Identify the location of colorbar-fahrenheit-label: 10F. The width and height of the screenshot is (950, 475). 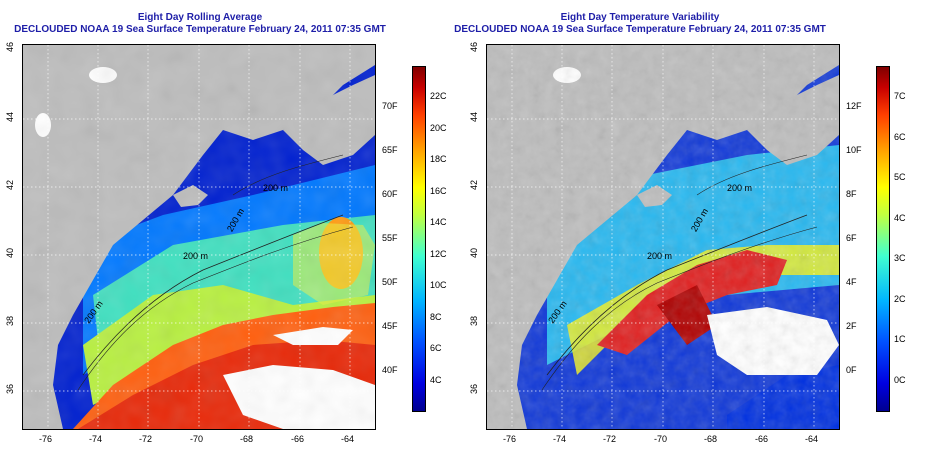
(854, 150).